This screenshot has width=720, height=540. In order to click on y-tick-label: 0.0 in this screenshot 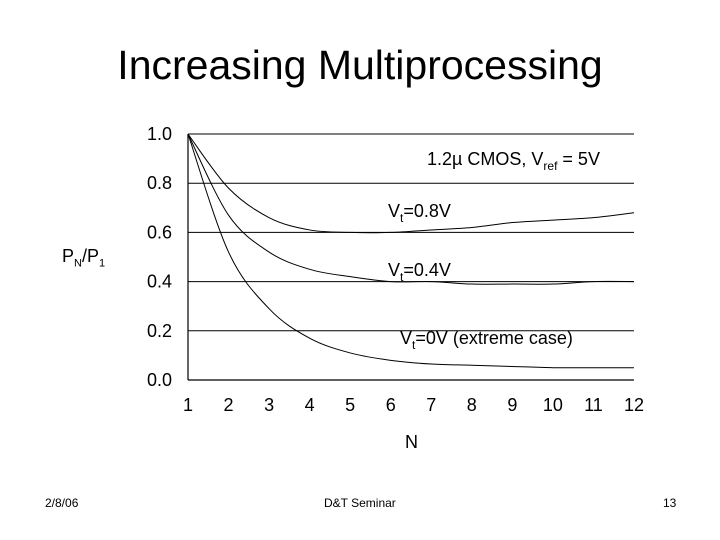, I will do `click(159, 380)`.